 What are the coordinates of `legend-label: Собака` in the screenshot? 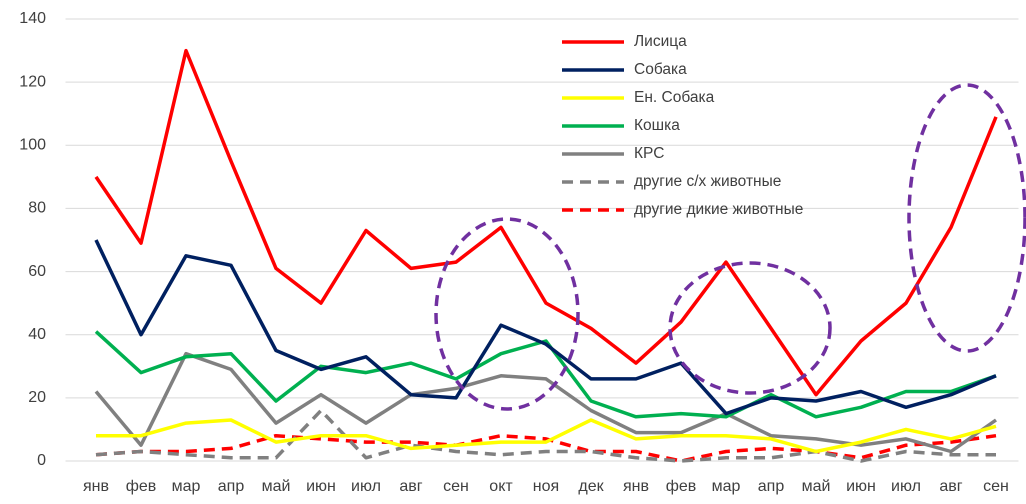 It's located at (660, 69).